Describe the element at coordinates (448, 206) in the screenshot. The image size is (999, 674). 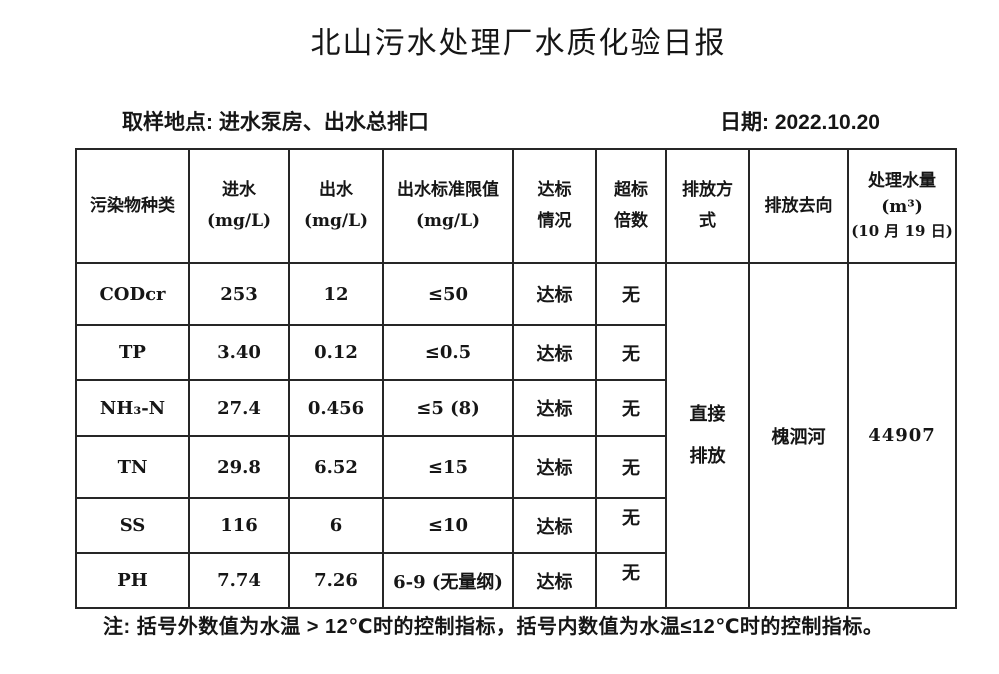
I see `header-effluent-limit: 出水标准限值 (mg/L)` at that location.